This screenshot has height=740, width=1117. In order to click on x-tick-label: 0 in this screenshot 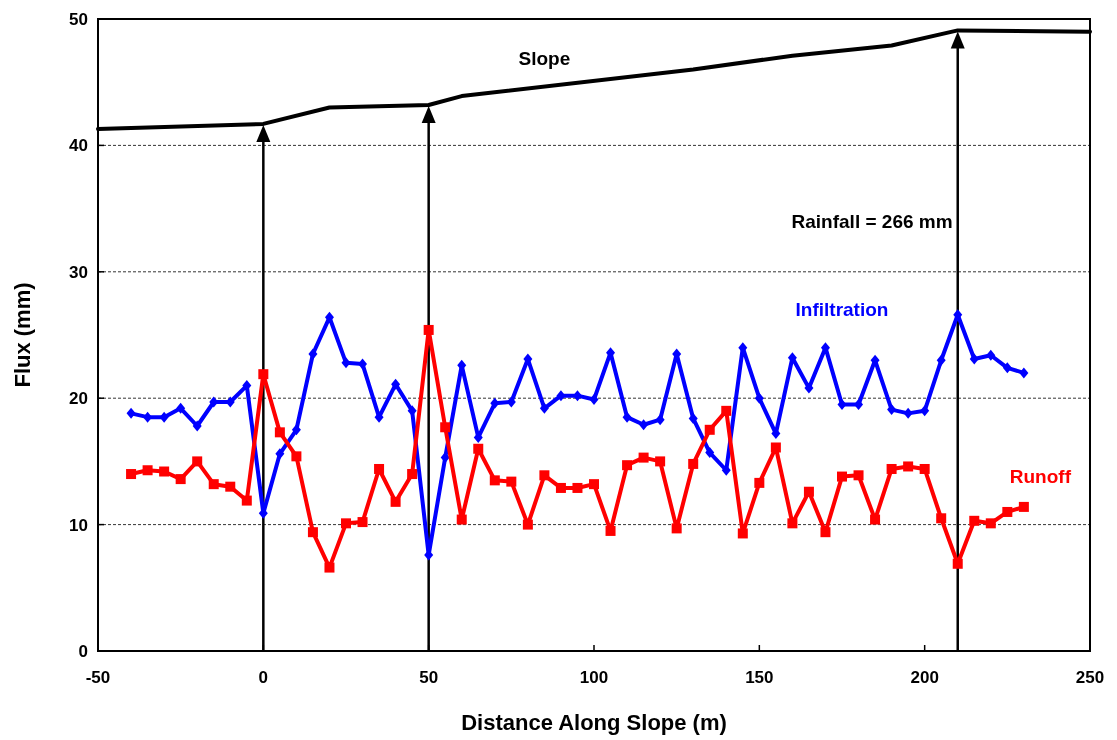, I will do `click(263, 677)`.